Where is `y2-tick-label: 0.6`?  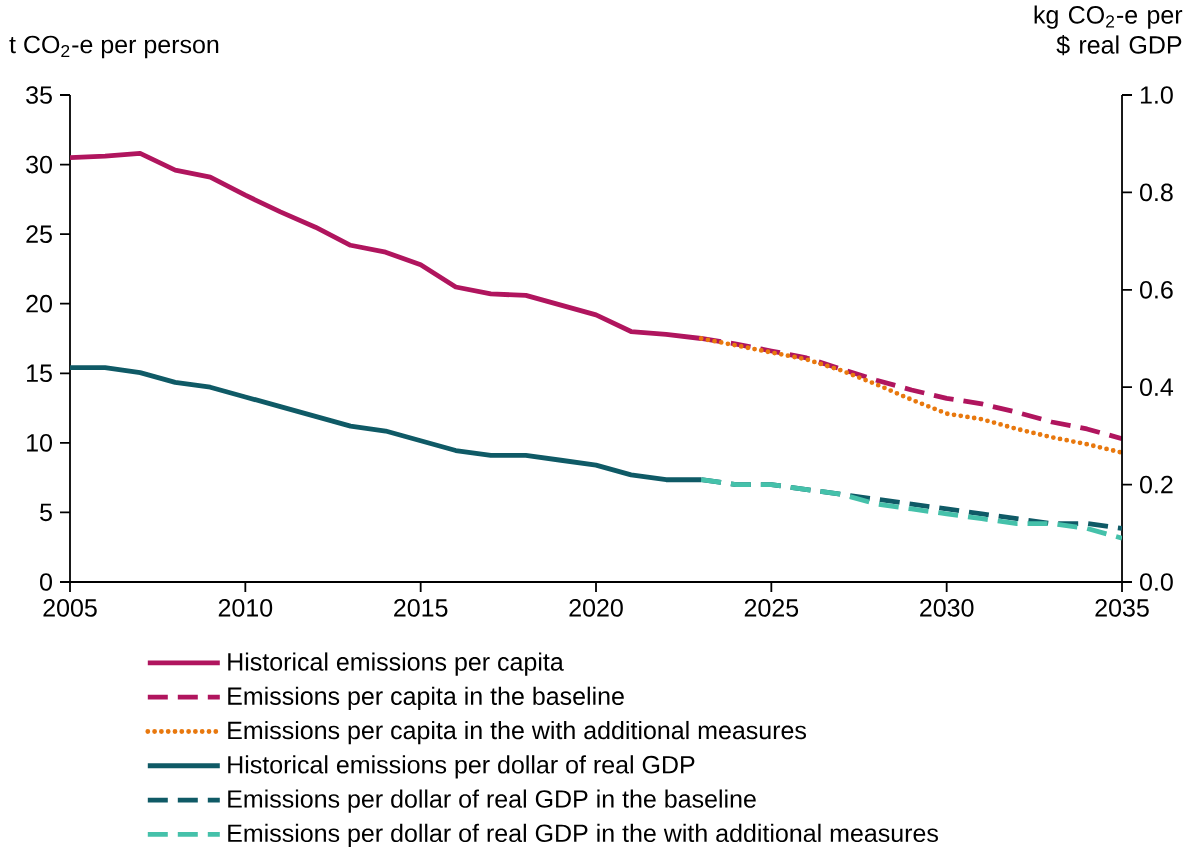 y2-tick-label: 0.6 is located at coordinates (1156, 289).